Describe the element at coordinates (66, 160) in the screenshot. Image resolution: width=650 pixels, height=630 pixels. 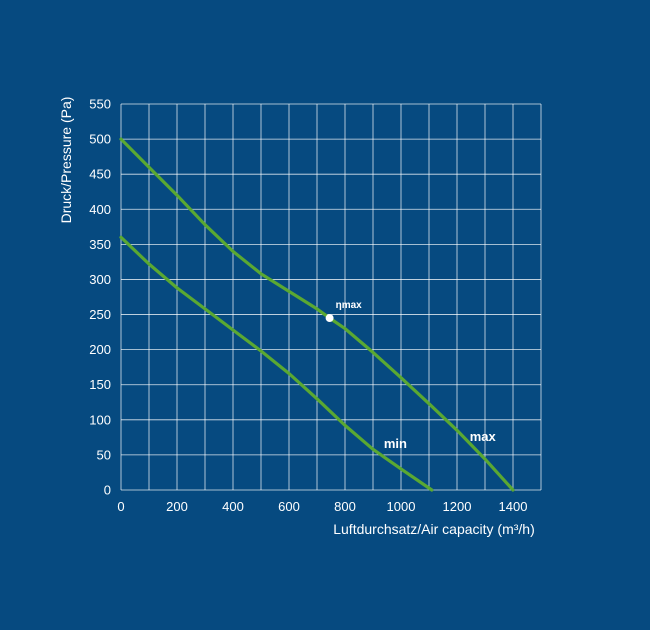
I see `y-axis-label: Druck/Pressure (Pa)` at that location.